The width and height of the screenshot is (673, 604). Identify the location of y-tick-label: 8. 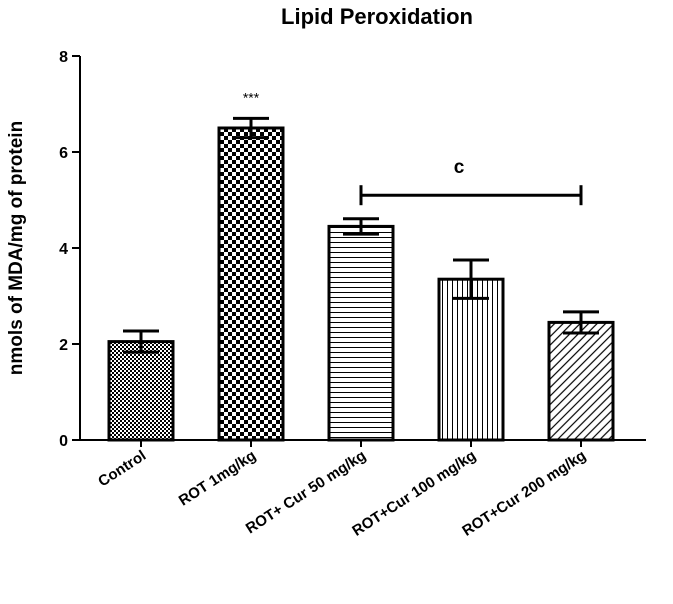
(63, 57).